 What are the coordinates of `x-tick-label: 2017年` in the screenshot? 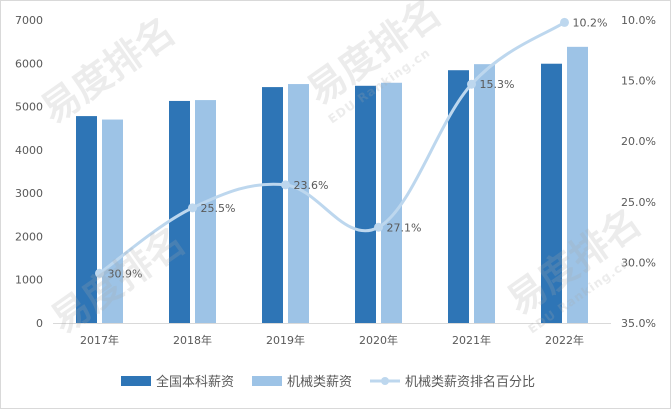 It's located at (99, 340).